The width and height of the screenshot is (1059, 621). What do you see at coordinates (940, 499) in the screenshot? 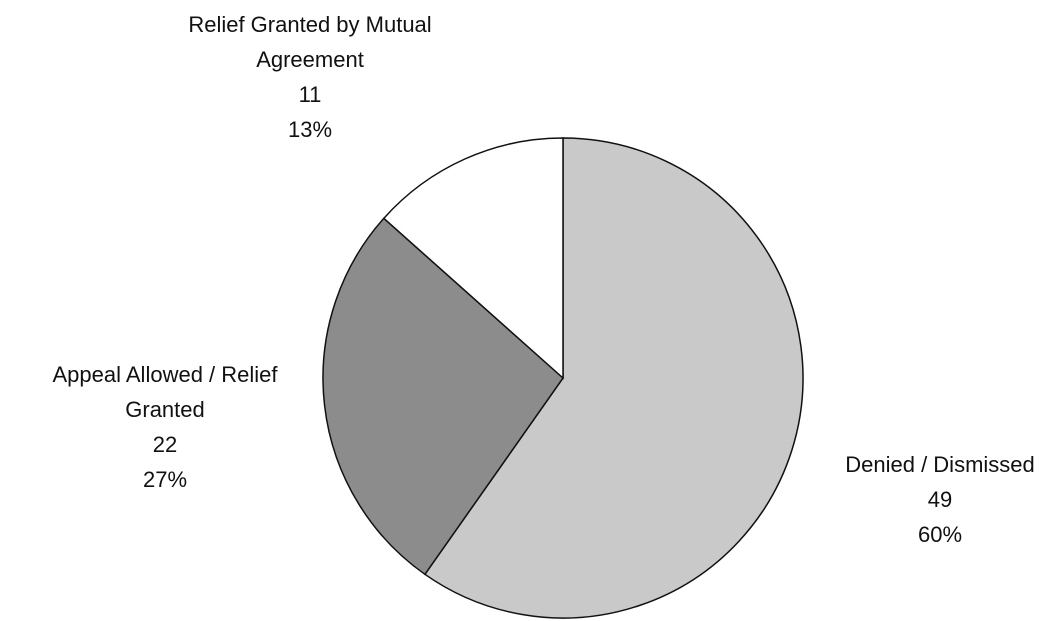
I see `value-label: 49` at bounding box center [940, 499].